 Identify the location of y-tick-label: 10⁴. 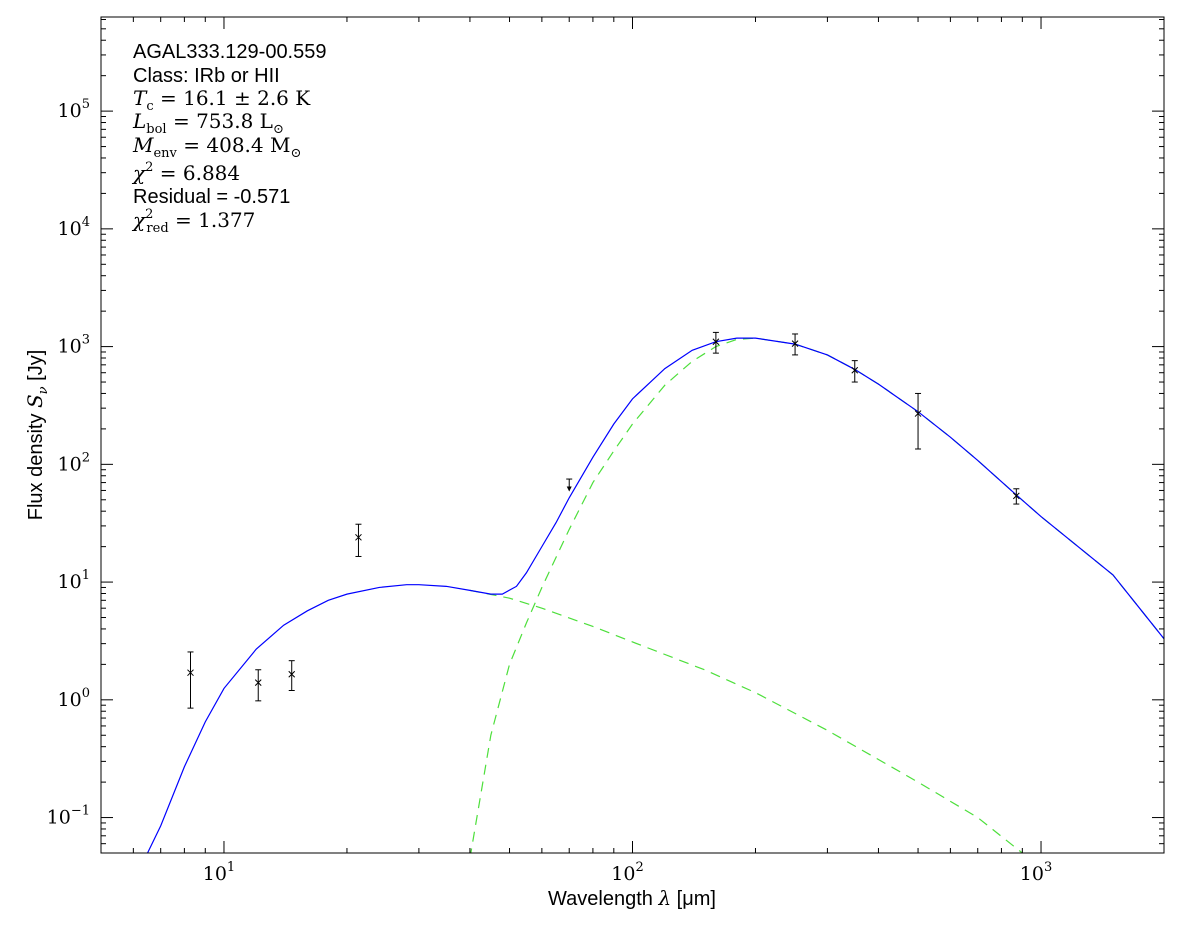
(74, 227).